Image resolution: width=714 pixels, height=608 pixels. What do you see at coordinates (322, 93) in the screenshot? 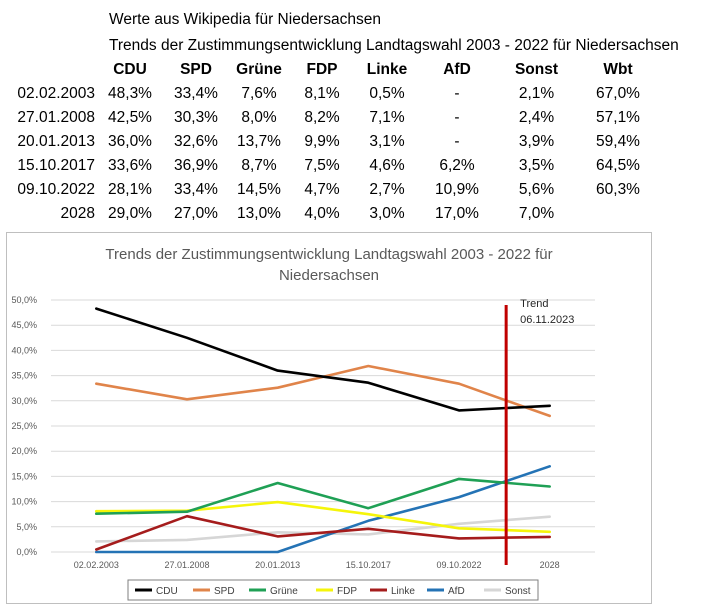
I see `table-value-cell: 8,1%` at bounding box center [322, 93].